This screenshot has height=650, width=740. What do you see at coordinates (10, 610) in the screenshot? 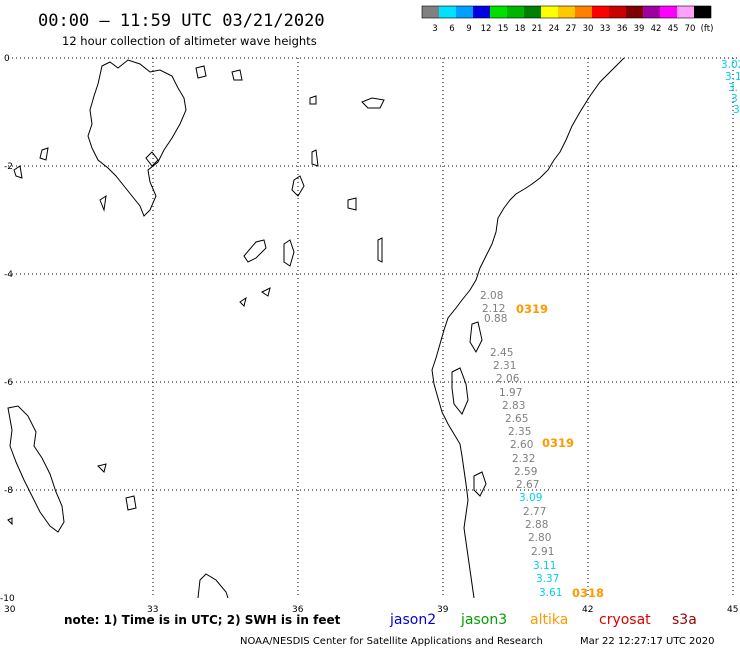
I see `x-axis-label: 30` at bounding box center [10, 610].